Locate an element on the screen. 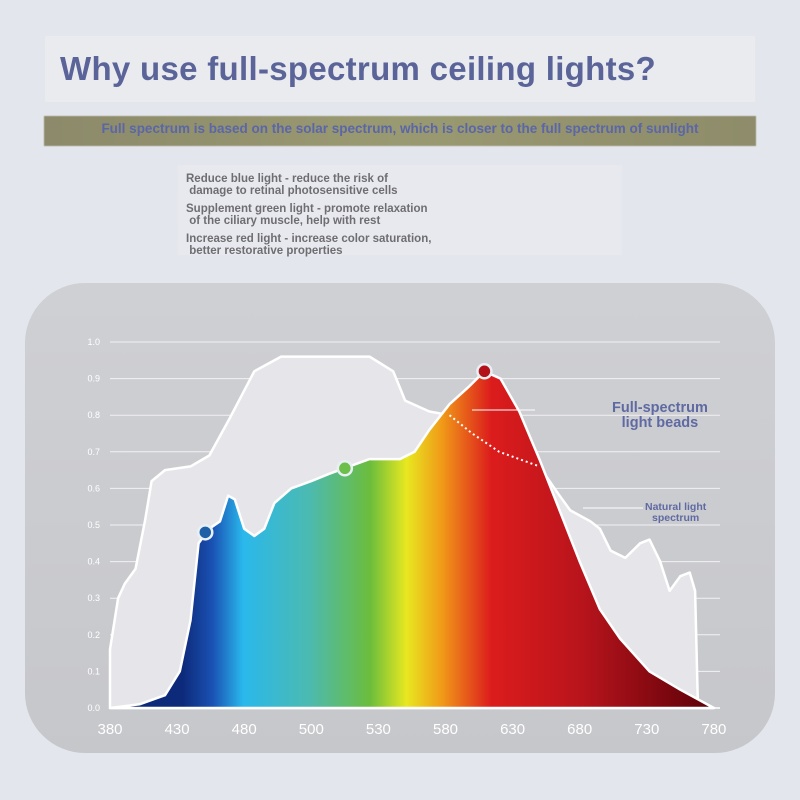  x-tick-label: 380 is located at coordinates (109, 729).